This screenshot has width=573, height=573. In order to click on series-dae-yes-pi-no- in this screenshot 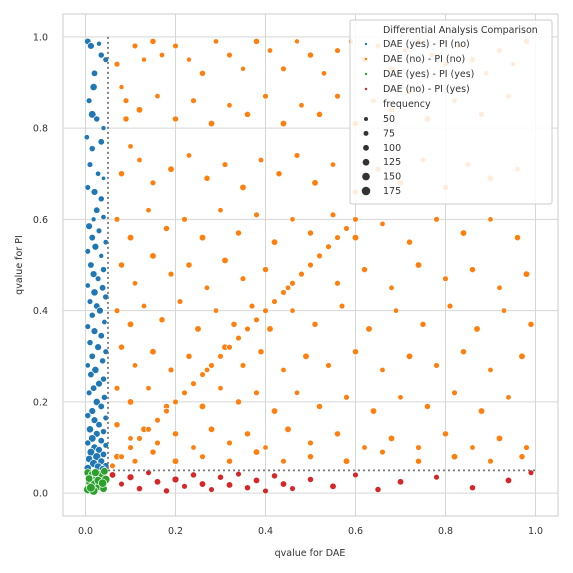, I will do `click(96, 255)`.